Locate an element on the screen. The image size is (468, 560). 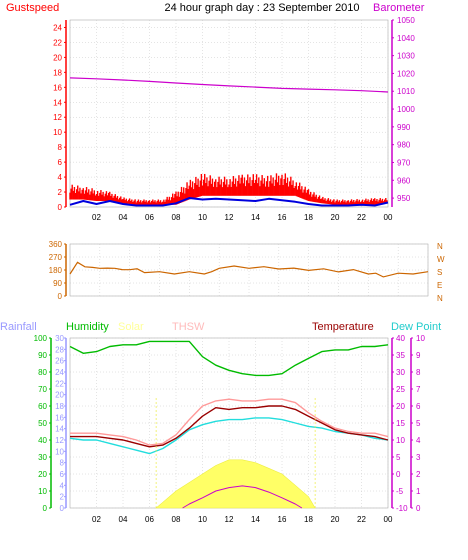
gust-tick-label: 14 is located at coordinates (57, 102).